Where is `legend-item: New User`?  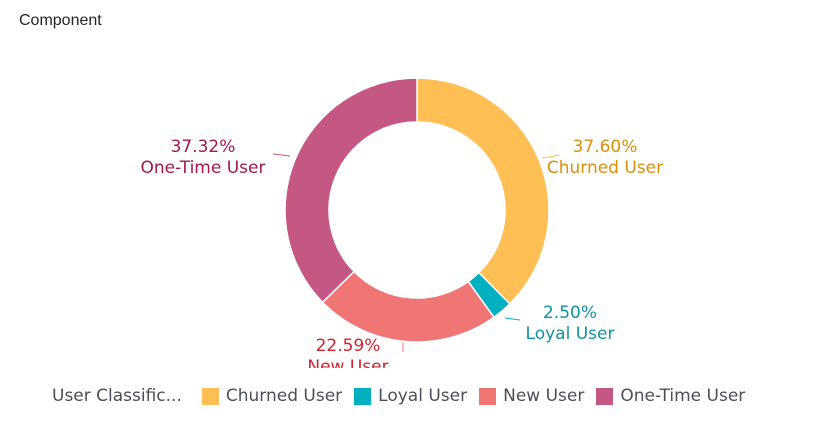
legend-item: New User is located at coordinates (531, 396).